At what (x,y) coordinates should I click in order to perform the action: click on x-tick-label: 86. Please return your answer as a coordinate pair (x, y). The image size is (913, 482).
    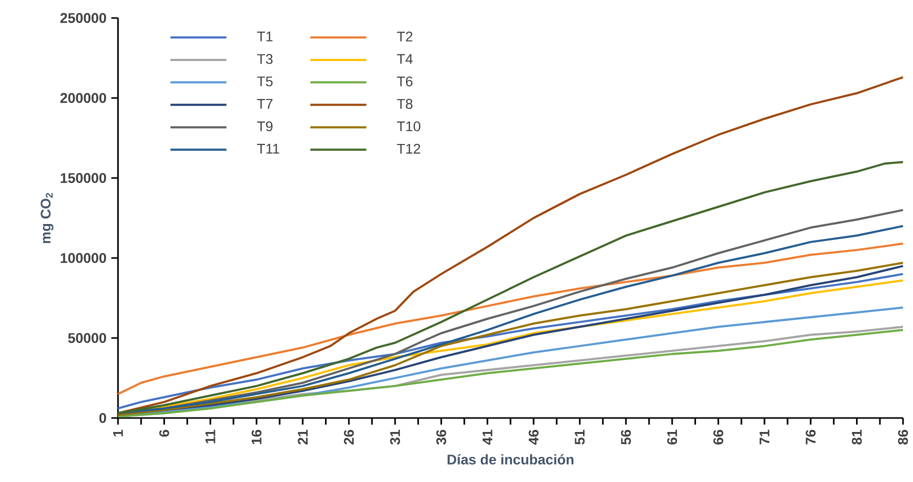
    Looking at the image, I should click on (903, 437).